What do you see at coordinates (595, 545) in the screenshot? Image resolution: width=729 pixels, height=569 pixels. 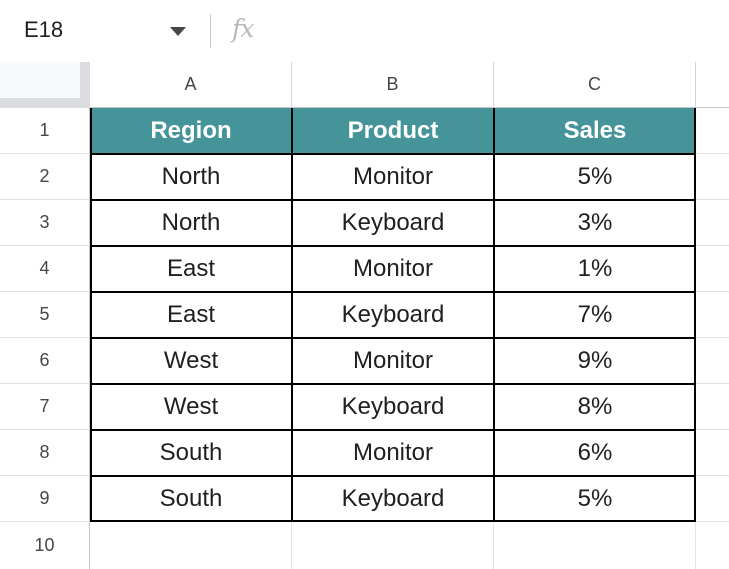 I see `cell-c10` at bounding box center [595, 545].